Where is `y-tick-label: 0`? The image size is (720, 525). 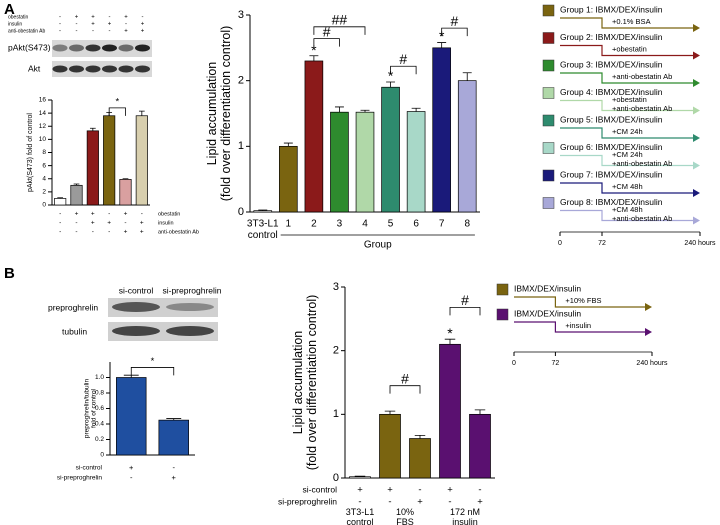 y-tick-label: 0 is located at coordinates (336, 478).